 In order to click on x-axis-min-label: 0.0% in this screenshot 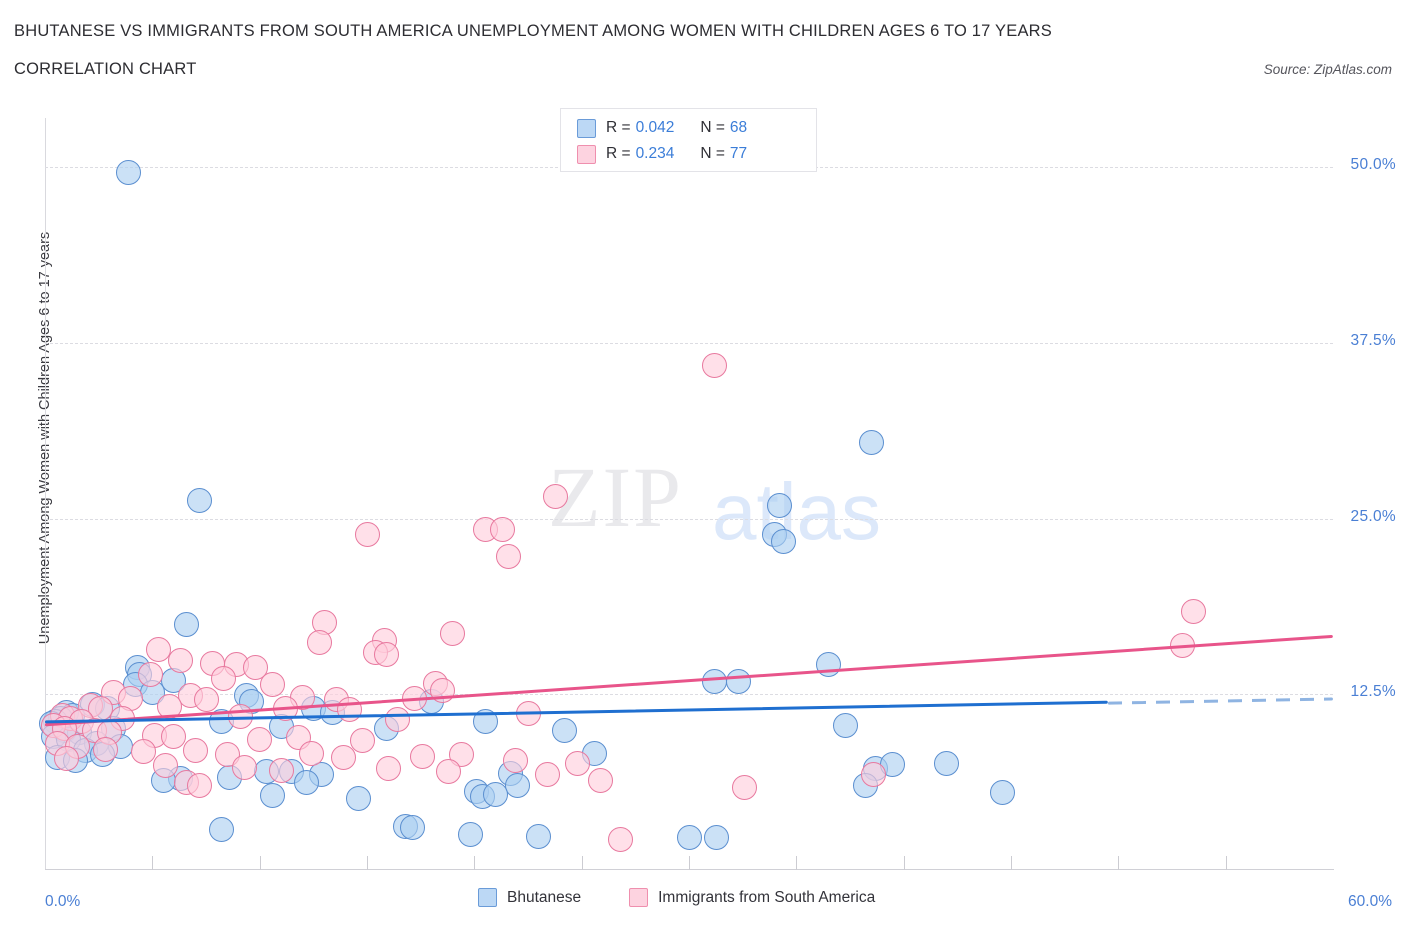, I will do `click(63, 901)`.